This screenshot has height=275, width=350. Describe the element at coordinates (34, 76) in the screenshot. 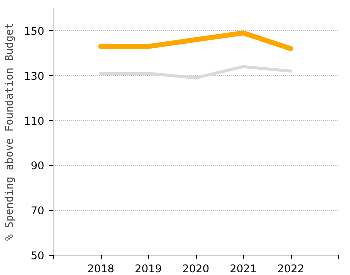

I see `y-tick-label: 130` at that location.